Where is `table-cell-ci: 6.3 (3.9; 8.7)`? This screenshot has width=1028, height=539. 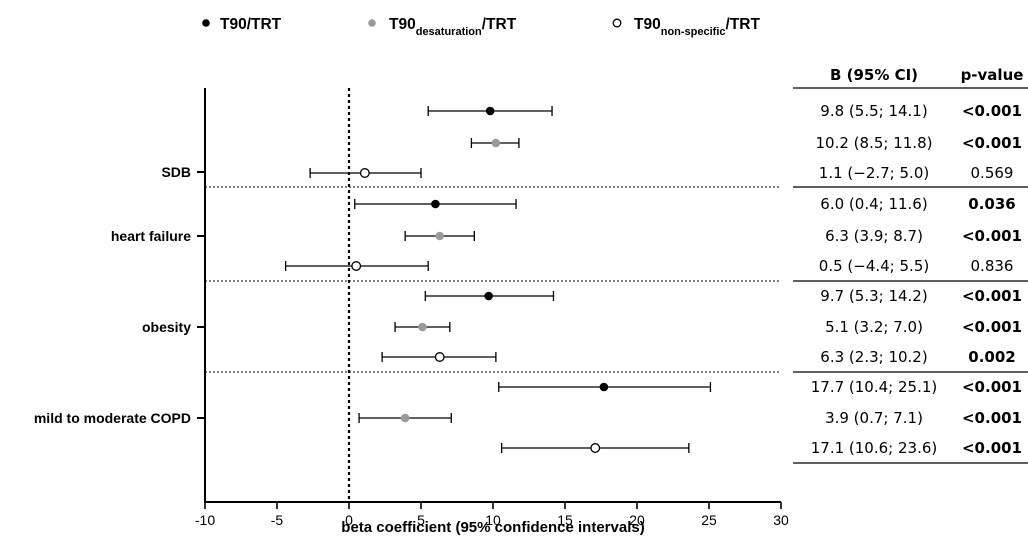
table-cell-ci: 6.3 (3.9; 8.7) is located at coordinates (874, 236).